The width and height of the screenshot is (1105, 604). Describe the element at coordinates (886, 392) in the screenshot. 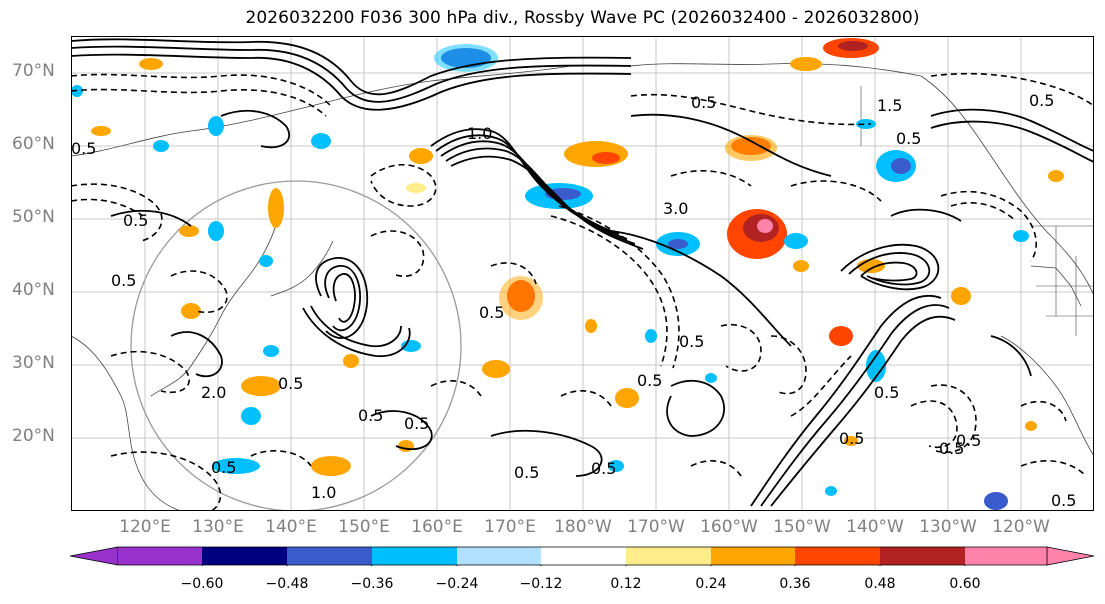

I see `contour-label-13: 0.5` at that location.